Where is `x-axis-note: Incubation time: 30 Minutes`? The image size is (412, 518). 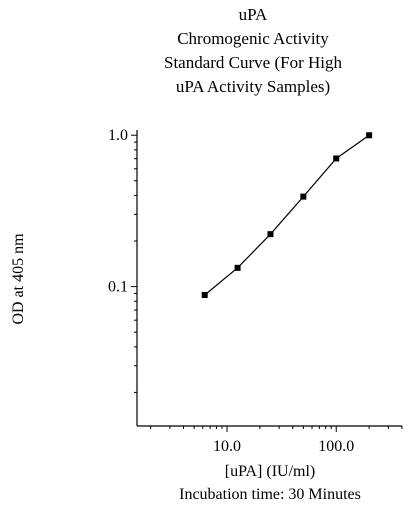
x-axis-note: Incubation time: 30 Minutes is located at coordinates (270, 494).